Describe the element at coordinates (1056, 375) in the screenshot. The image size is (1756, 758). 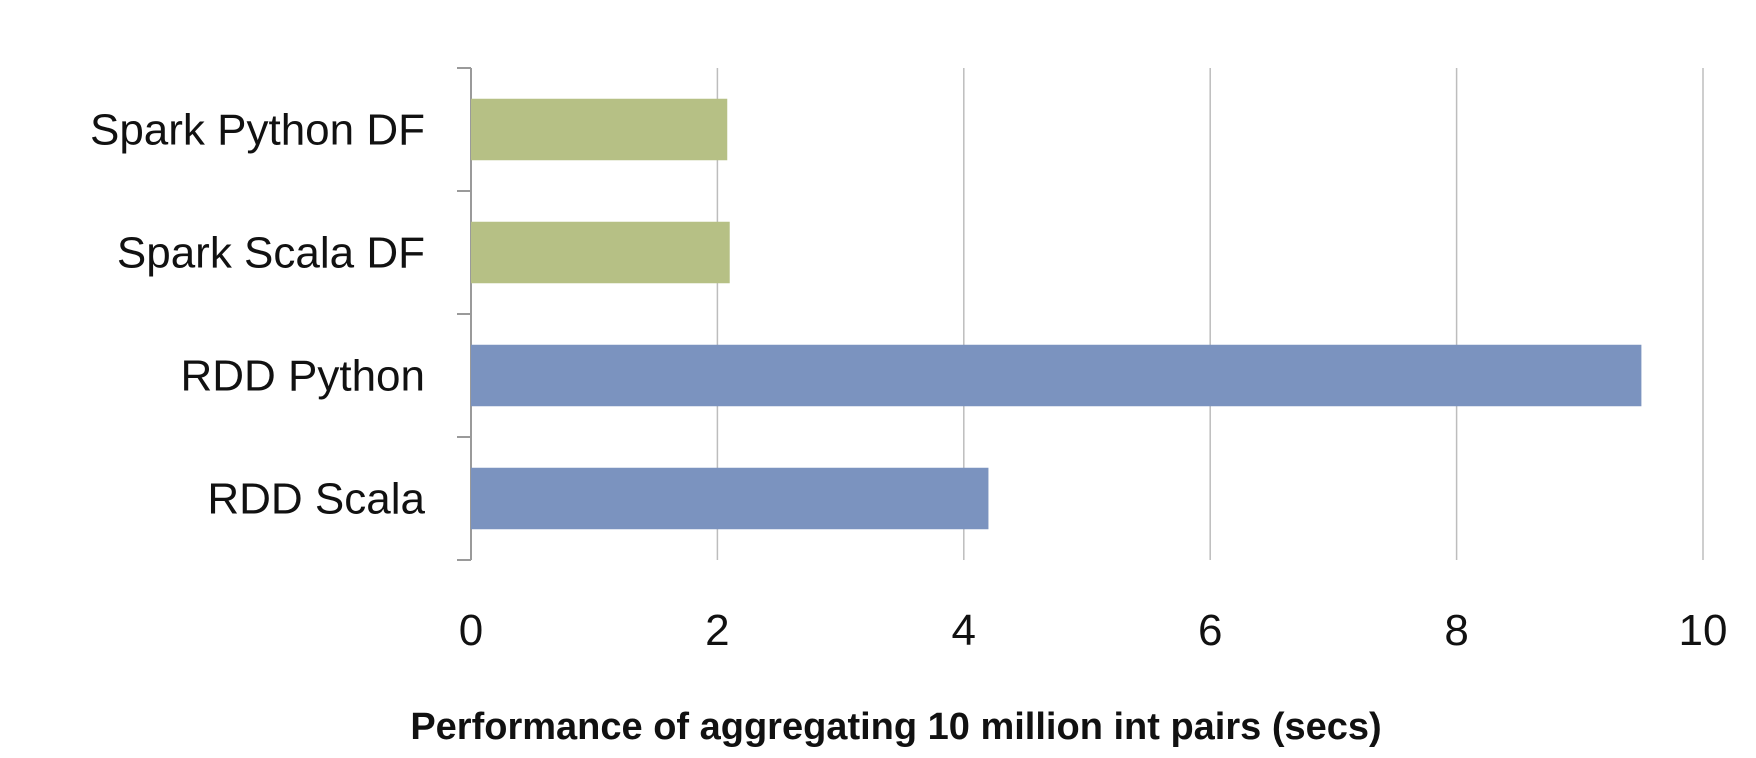
I see `bar-rdd-python` at that location.